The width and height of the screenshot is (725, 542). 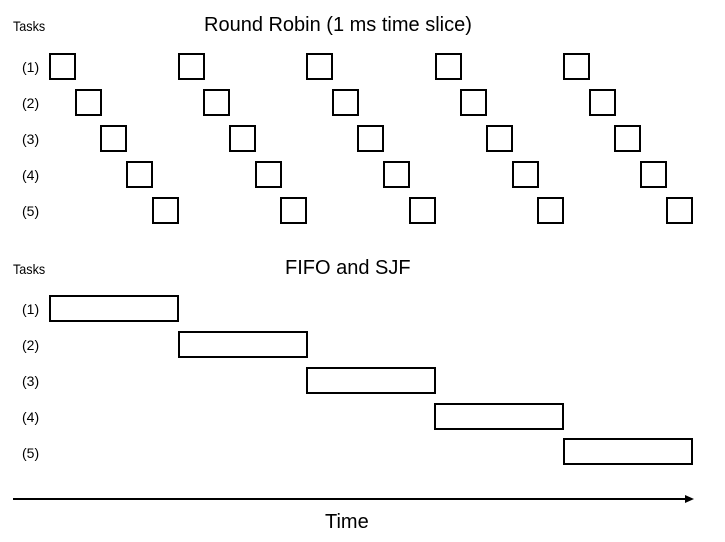 I want to click on rr-row-label-4: (4), so click(x=31, y=175).